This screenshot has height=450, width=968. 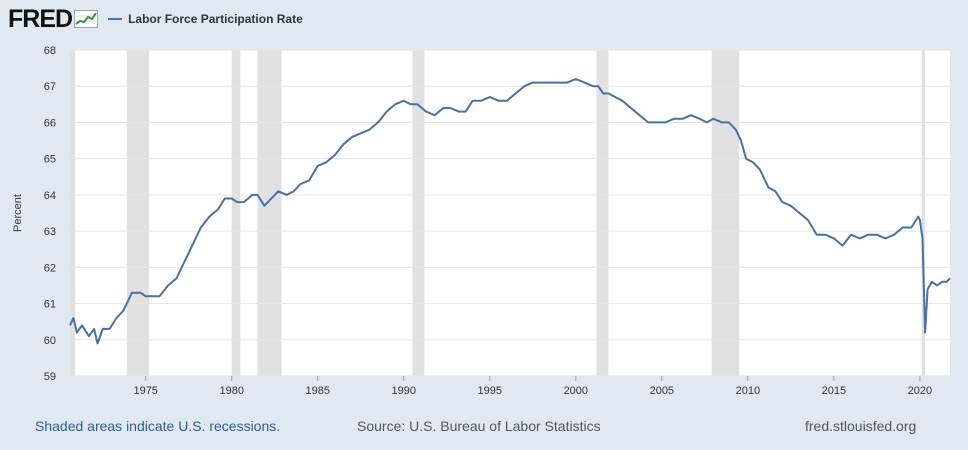 What do you see at coordinates (50, 123) in the screenshot?
I see `y-tick-label: 66` at bounding box center [50, 123].